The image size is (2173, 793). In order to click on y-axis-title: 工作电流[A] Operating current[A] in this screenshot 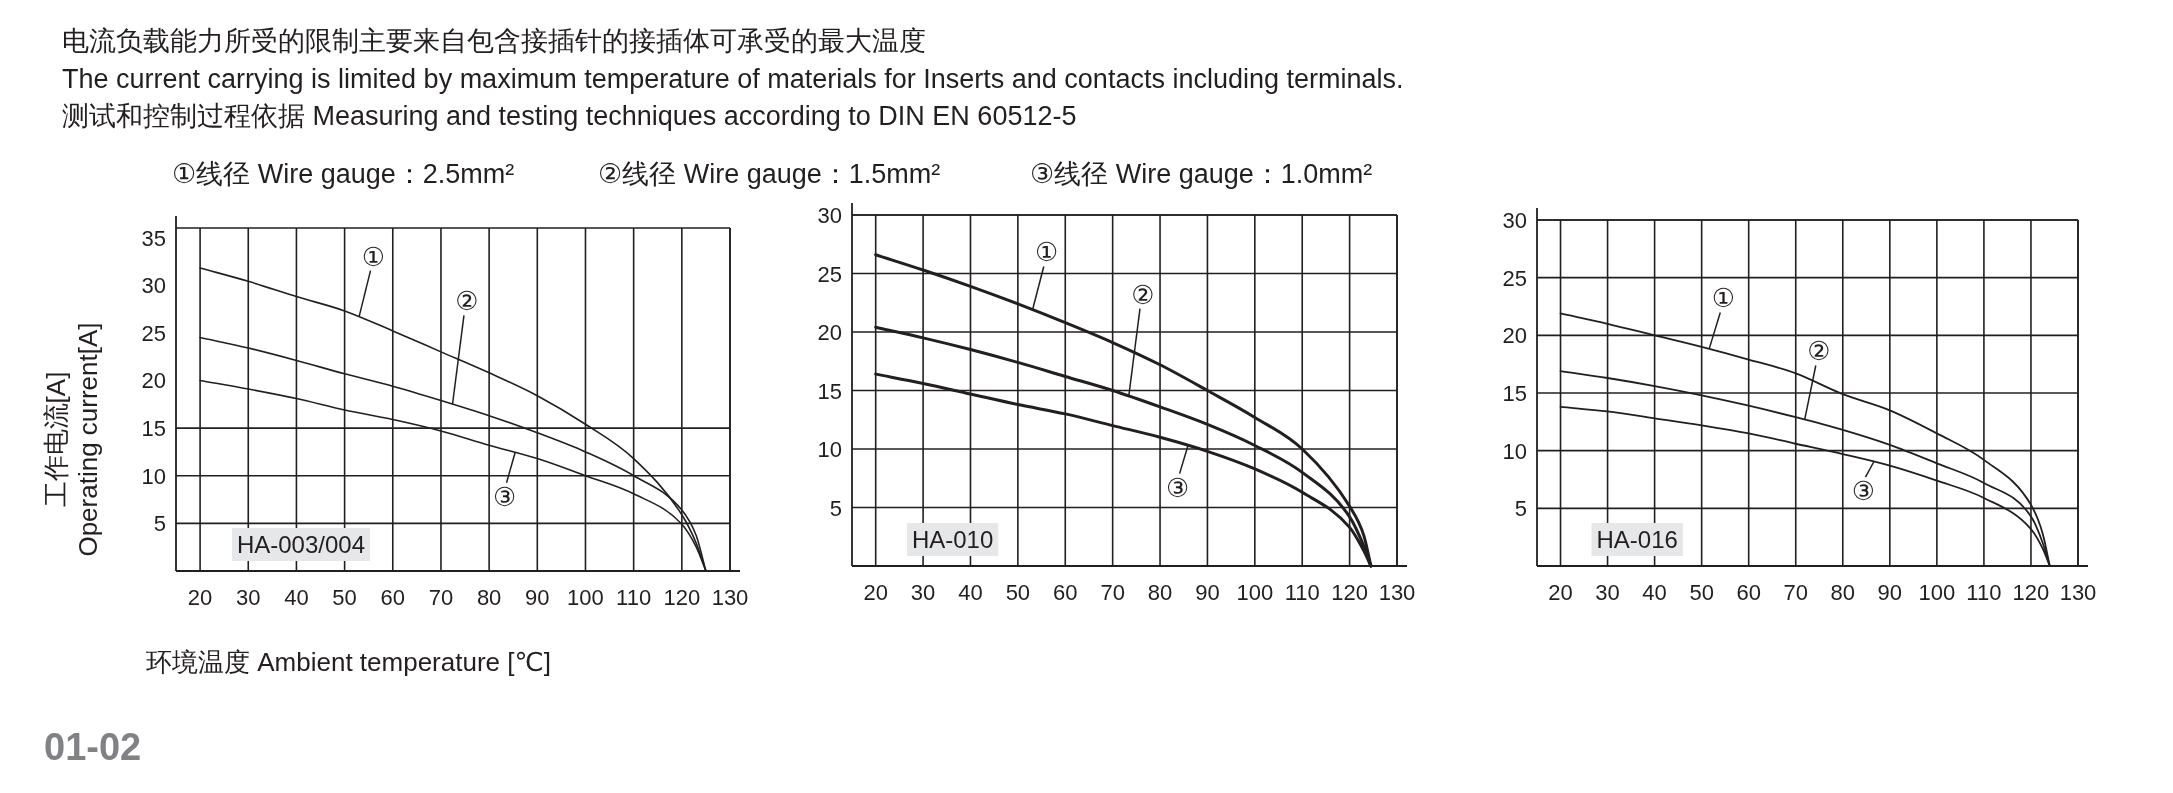, I will do `click(72, 439)`.